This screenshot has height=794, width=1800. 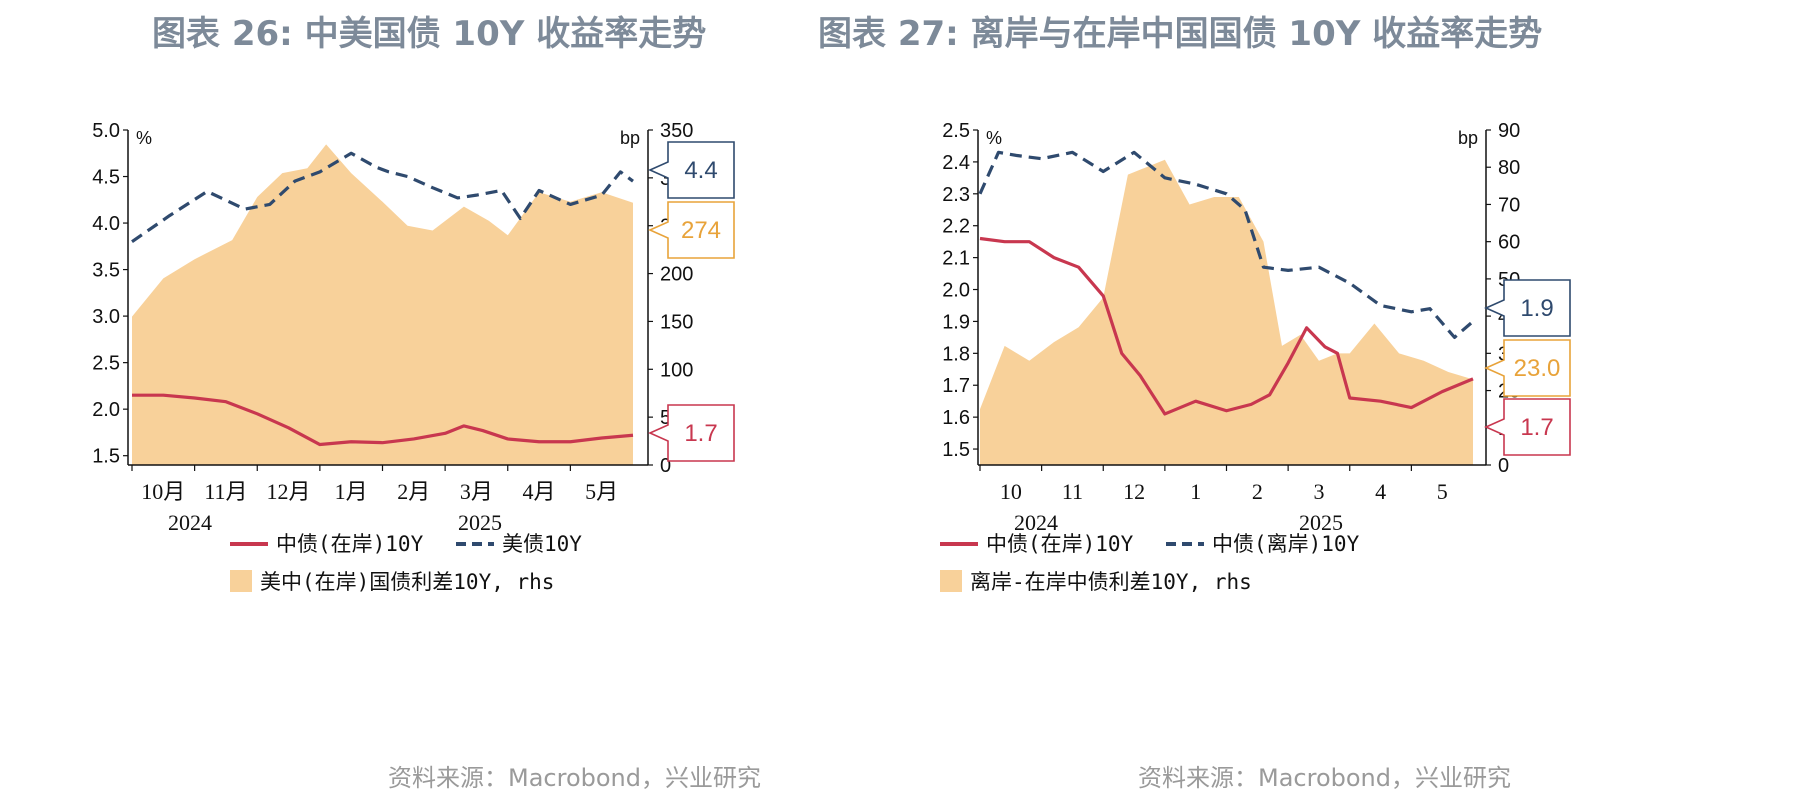 I want to click on value-callout-text: 23.0, so click(x=1537, y=368).